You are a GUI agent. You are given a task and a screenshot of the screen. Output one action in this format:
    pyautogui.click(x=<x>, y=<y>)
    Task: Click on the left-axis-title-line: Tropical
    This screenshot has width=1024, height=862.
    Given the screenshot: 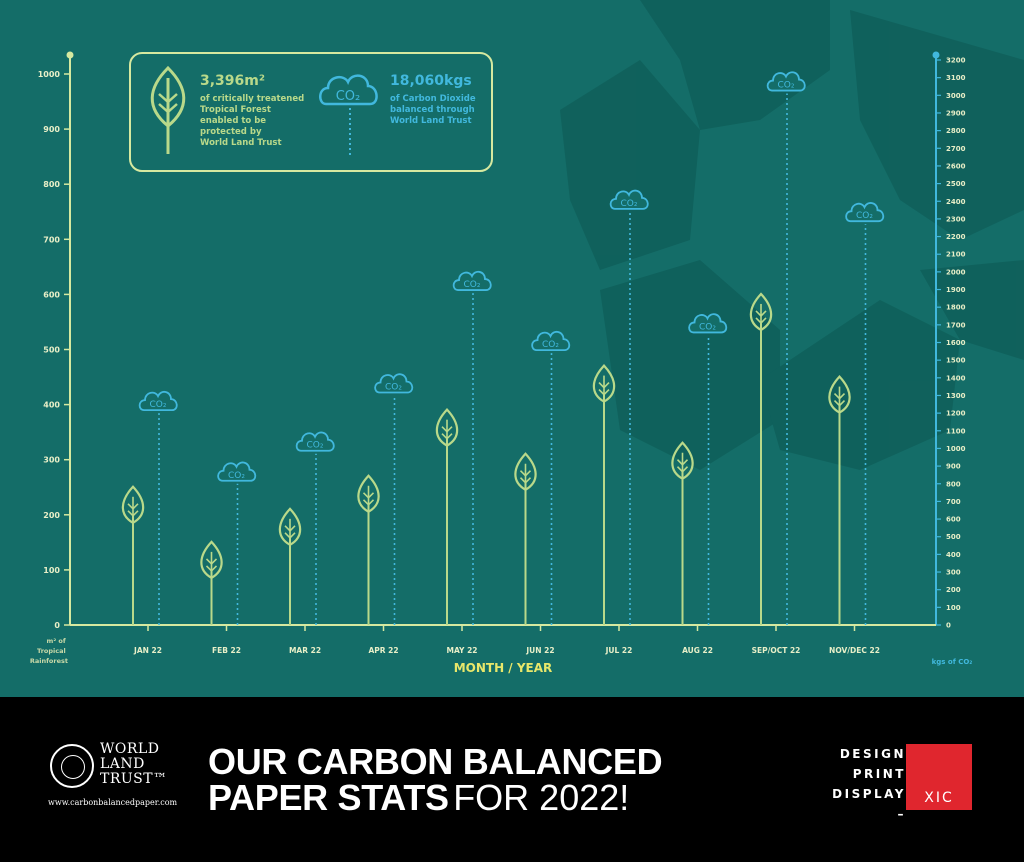 What is the action you would take?
    pyautogui.click(x=51, y=651)
    